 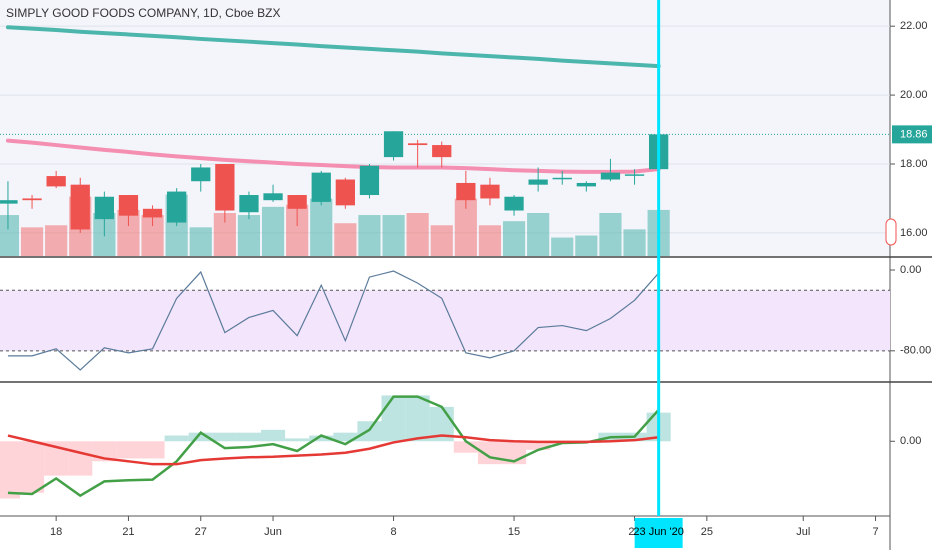 I want to click on crosshair-label: 23 Jun '20, so click(x=658, y=532).